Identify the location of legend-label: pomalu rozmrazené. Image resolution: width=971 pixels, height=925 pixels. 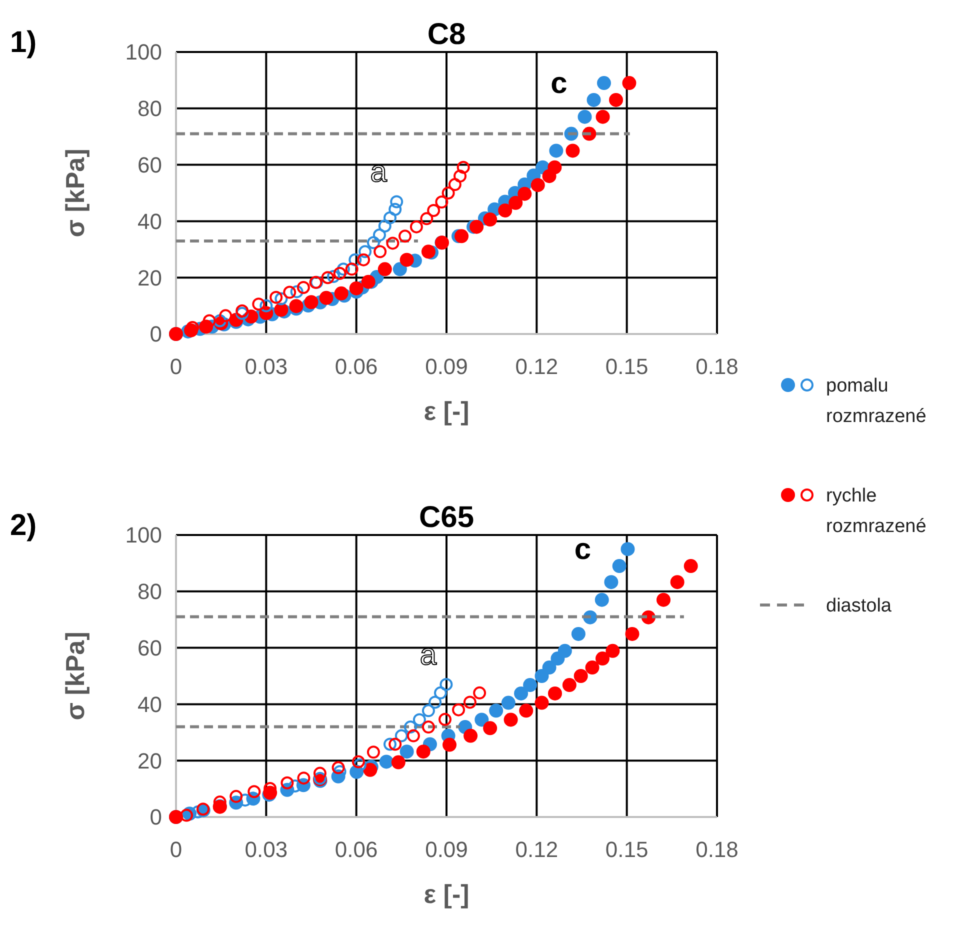
(876, 402).